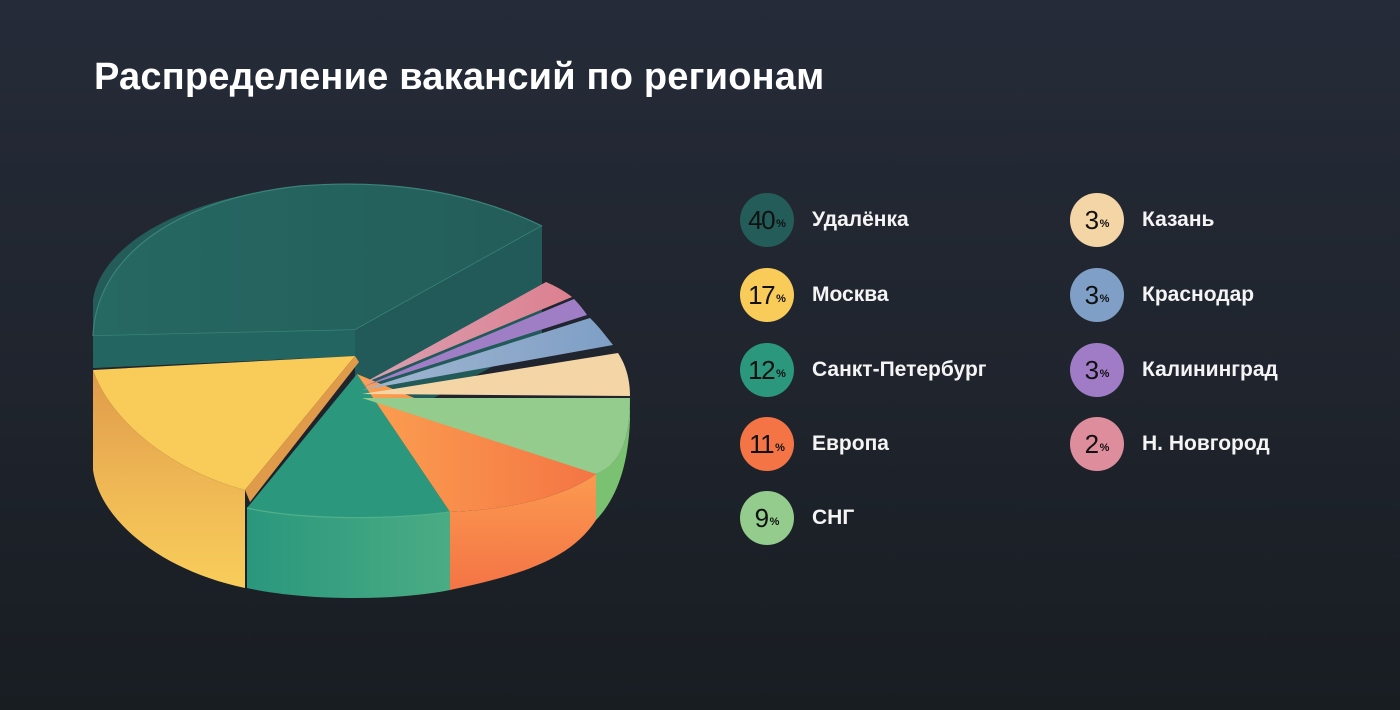 The width and height of the screenshot is (1400, 710). I want to click on legend-label: Санкт-Петербург, so click(899, 369).